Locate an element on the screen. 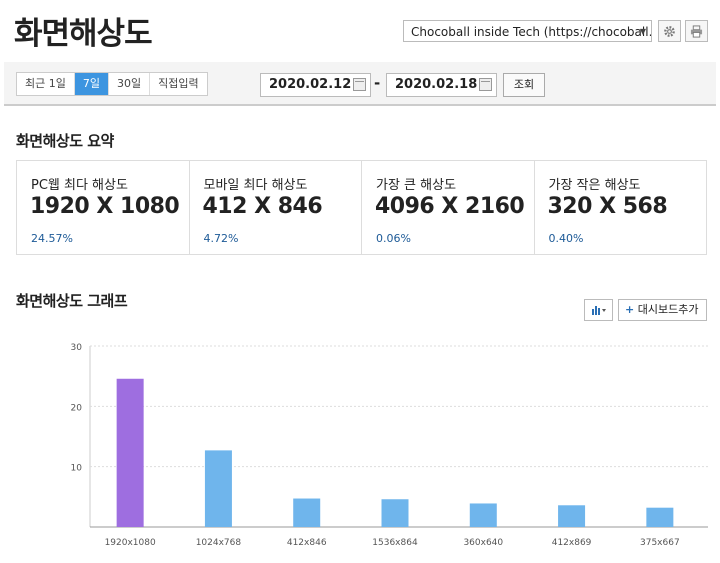 The height and width of the screenshot is (563, 720). card-value: 1920 X 1080 is located at coordinates (105, 206).